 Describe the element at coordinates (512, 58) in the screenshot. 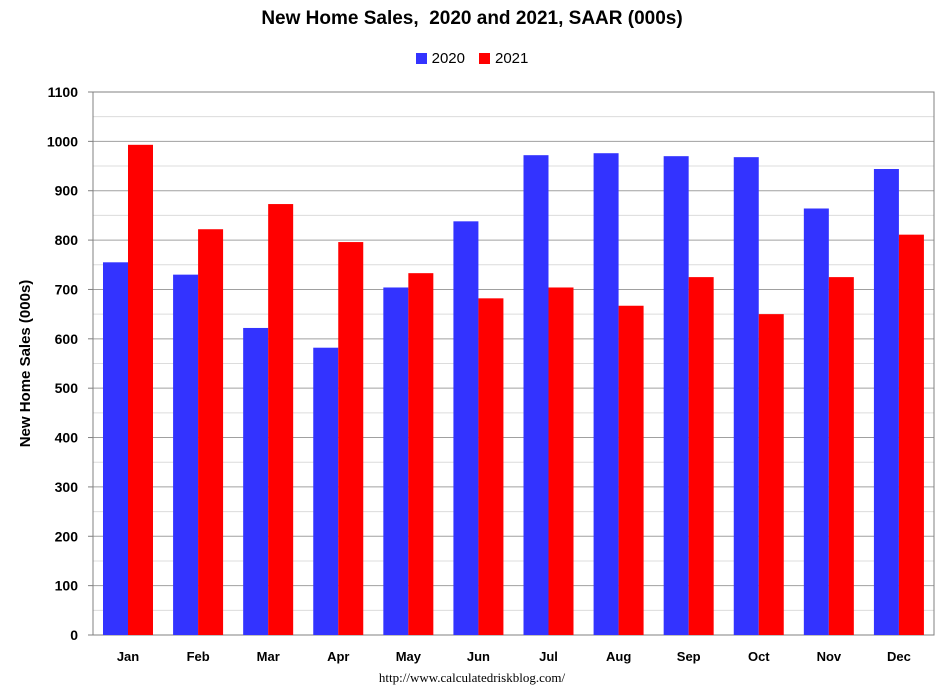

I see `legend-label-2021: 2021` at that location.